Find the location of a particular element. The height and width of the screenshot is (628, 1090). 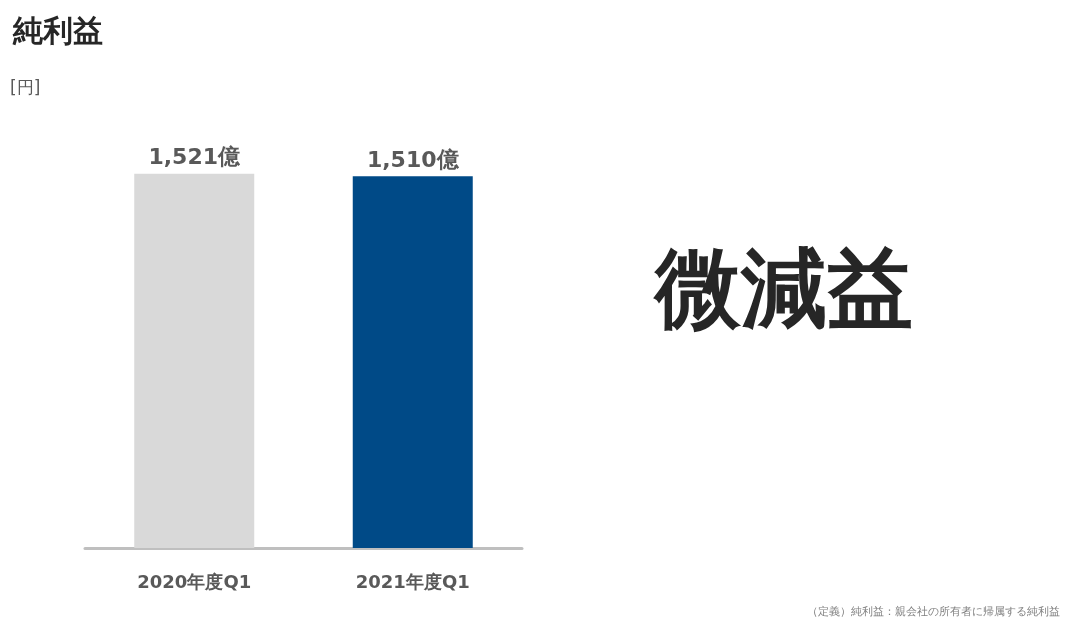

text: [円] is located at coordinates (25, 86).